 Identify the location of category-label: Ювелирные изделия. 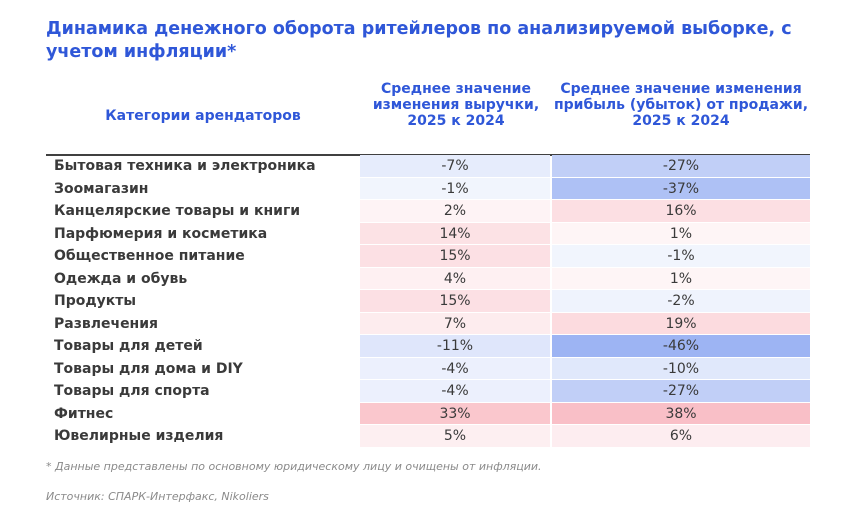
(139, 436).